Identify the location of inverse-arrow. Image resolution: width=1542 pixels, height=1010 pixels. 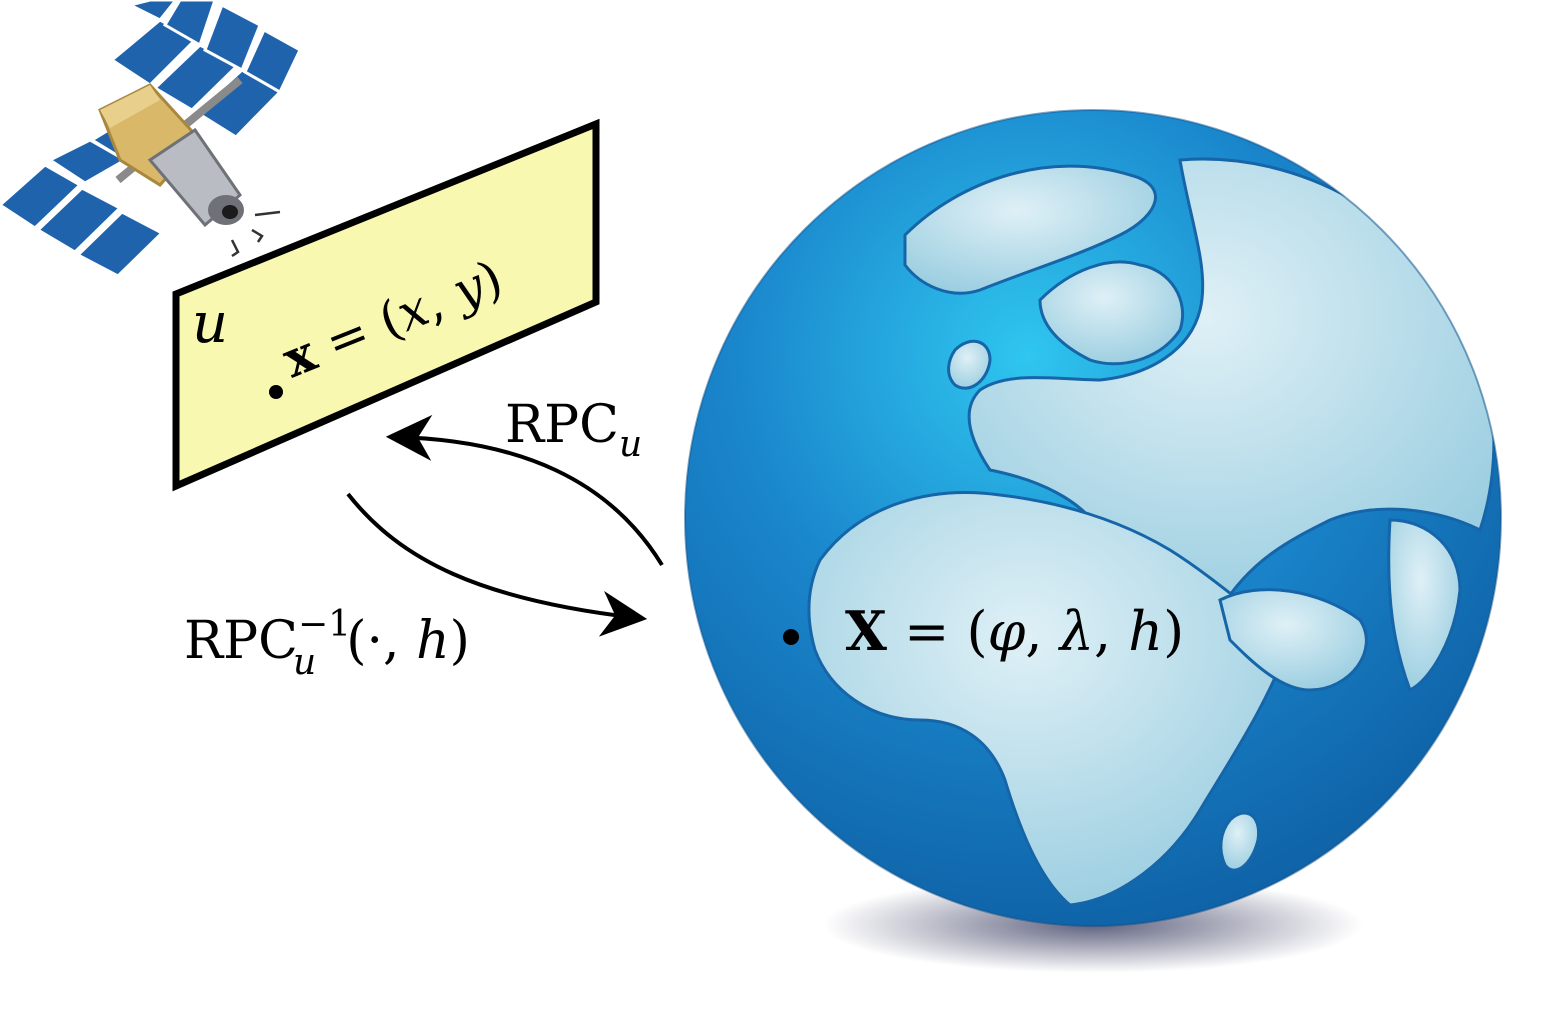
(497, 564).